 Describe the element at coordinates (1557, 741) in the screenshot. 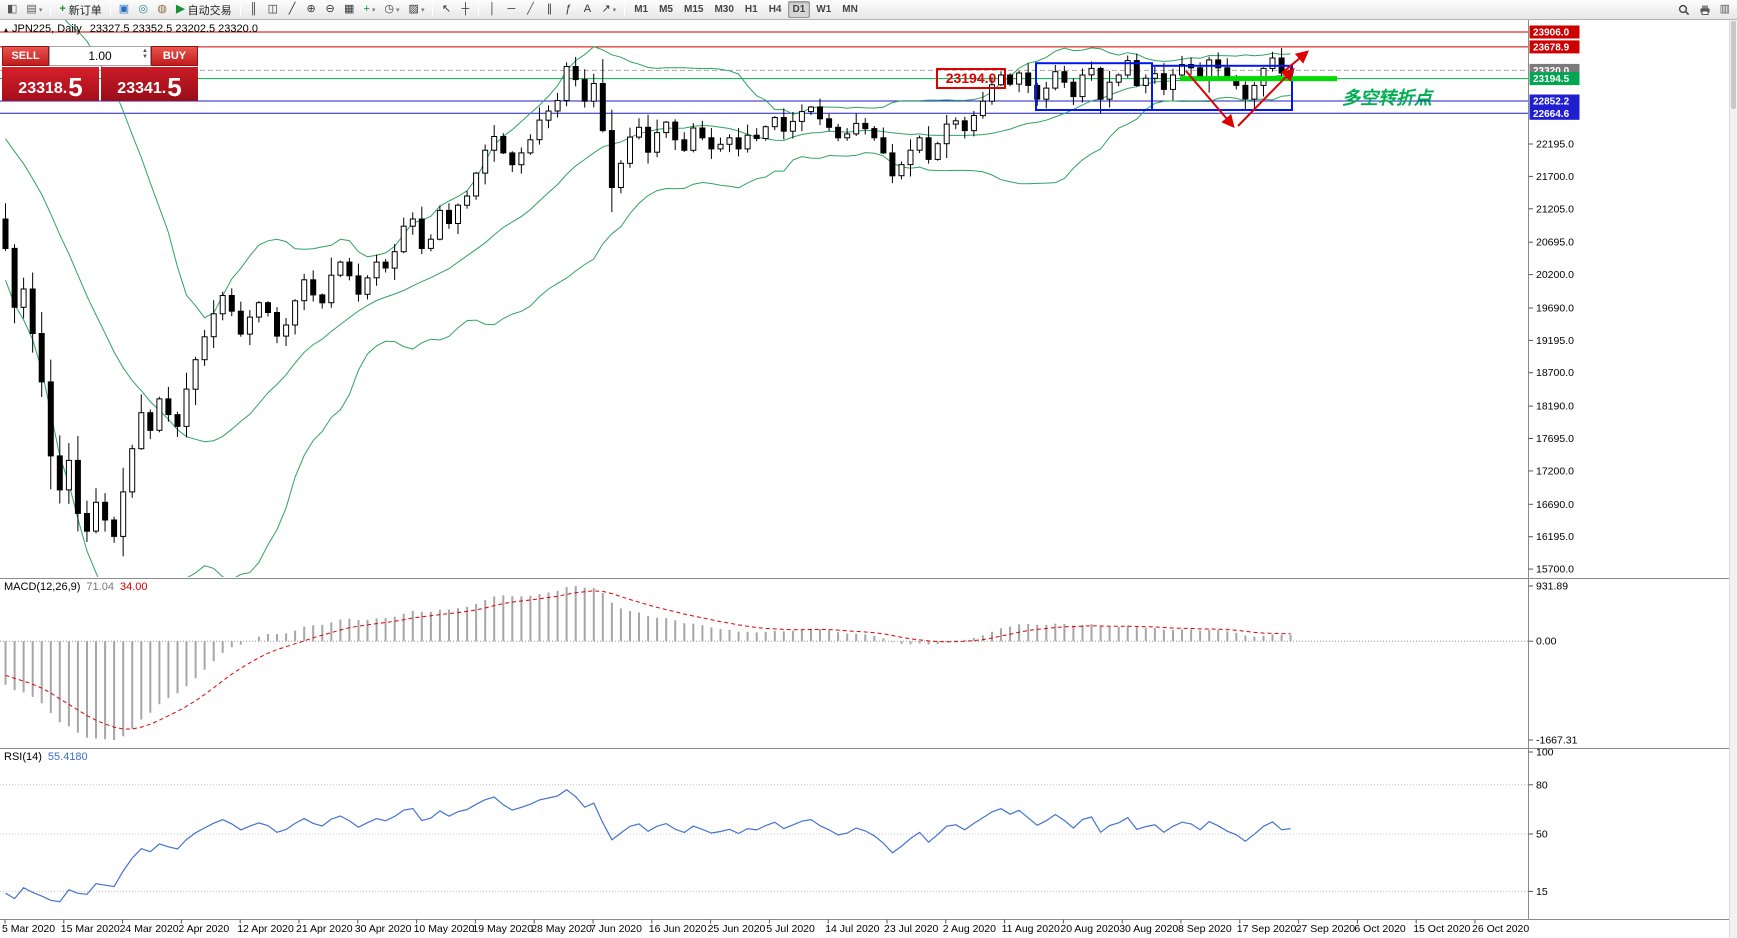

I see `macd-axis-label: -1667.31` at that location.